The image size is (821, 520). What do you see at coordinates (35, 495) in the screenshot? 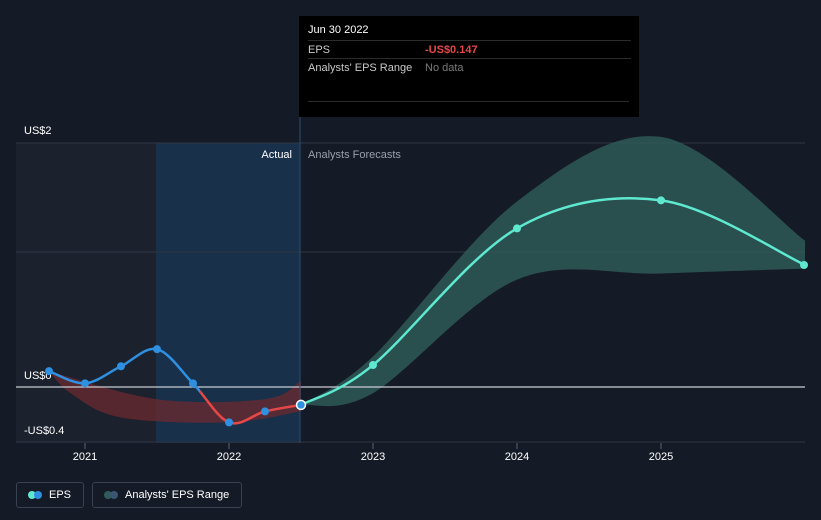
I see `eps-legend-icon` at bounding box center [35, 495].